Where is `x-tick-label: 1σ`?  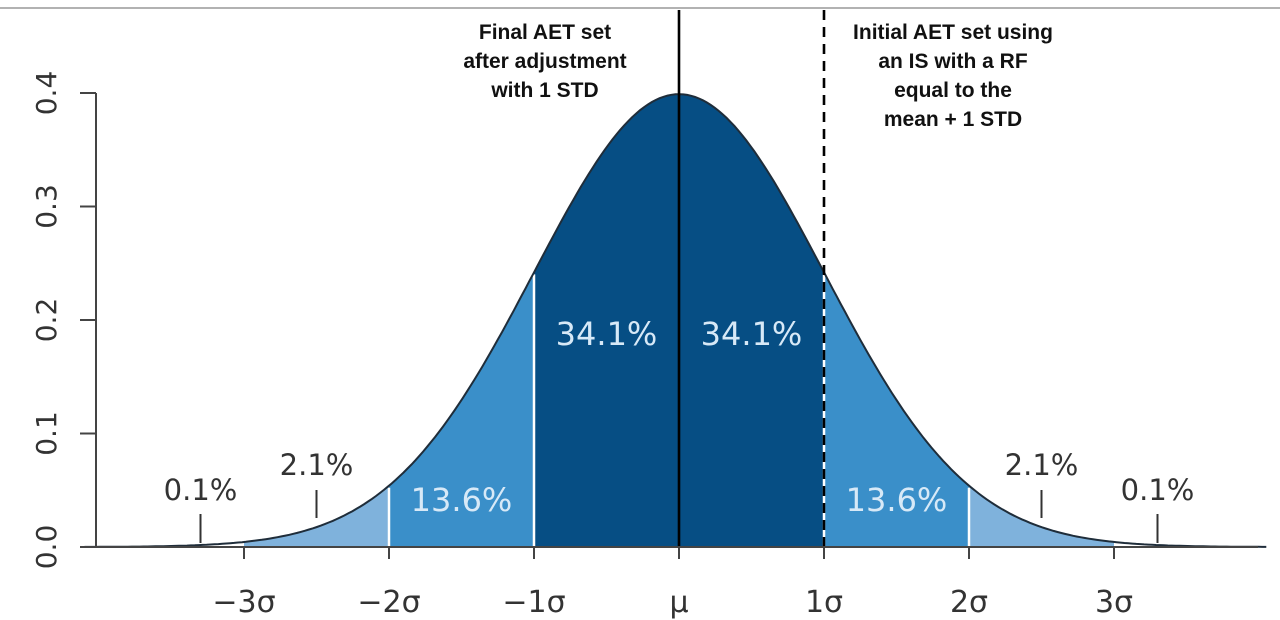
x-tick-label: 1σ is located at coordinates (824, 602).